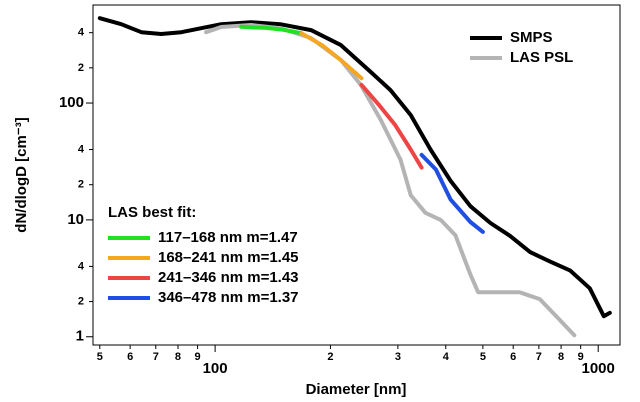 The width and height of the screenshot is (640, 402). Describe the element at coordinates (541, 57) in the screenshot. I see `legend-label: LAS PSL` at that location.